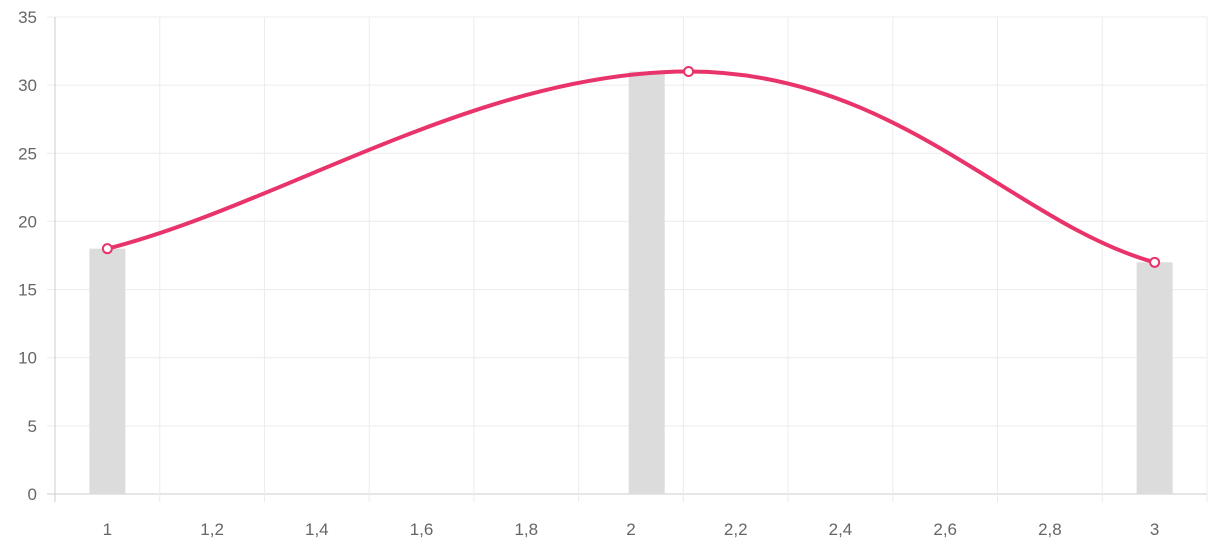 The width and height of the screenshot is (1211, 543). I want to click on x-tick-label: 2,2, so click(736, 529).